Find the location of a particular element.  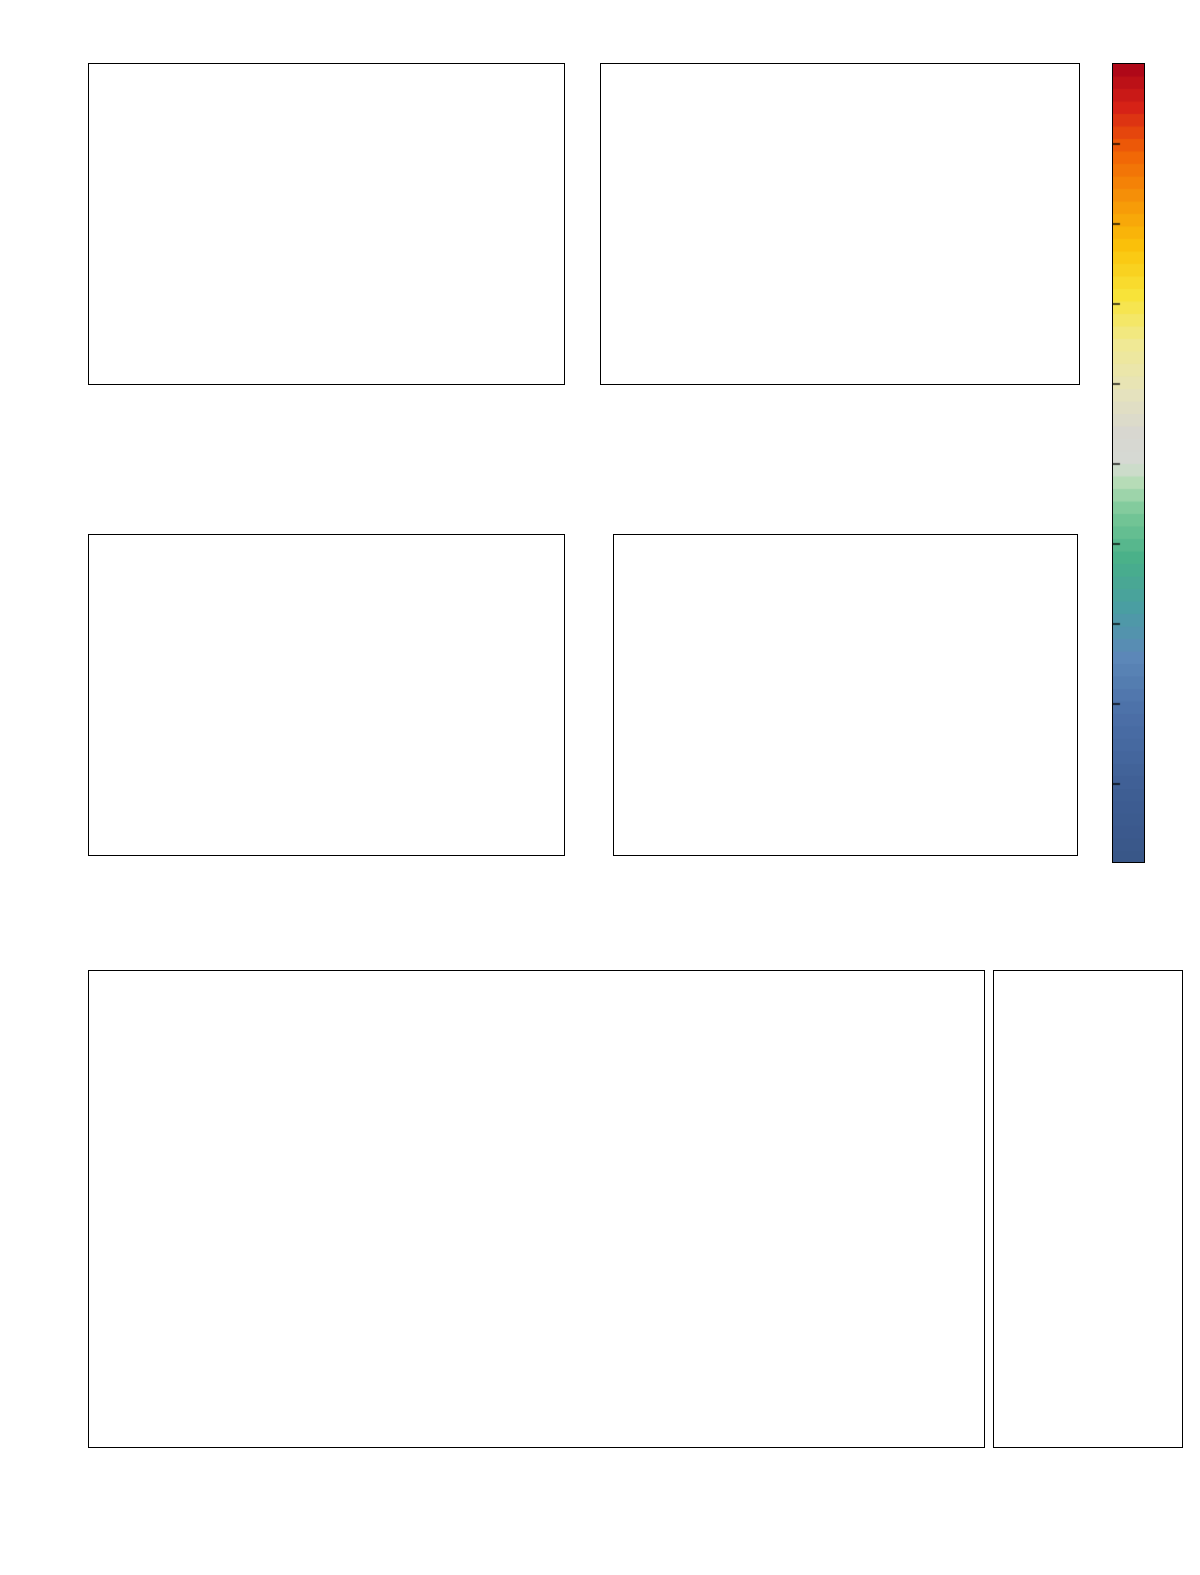

salinity-legend is located at coordinates (1088, 1209).